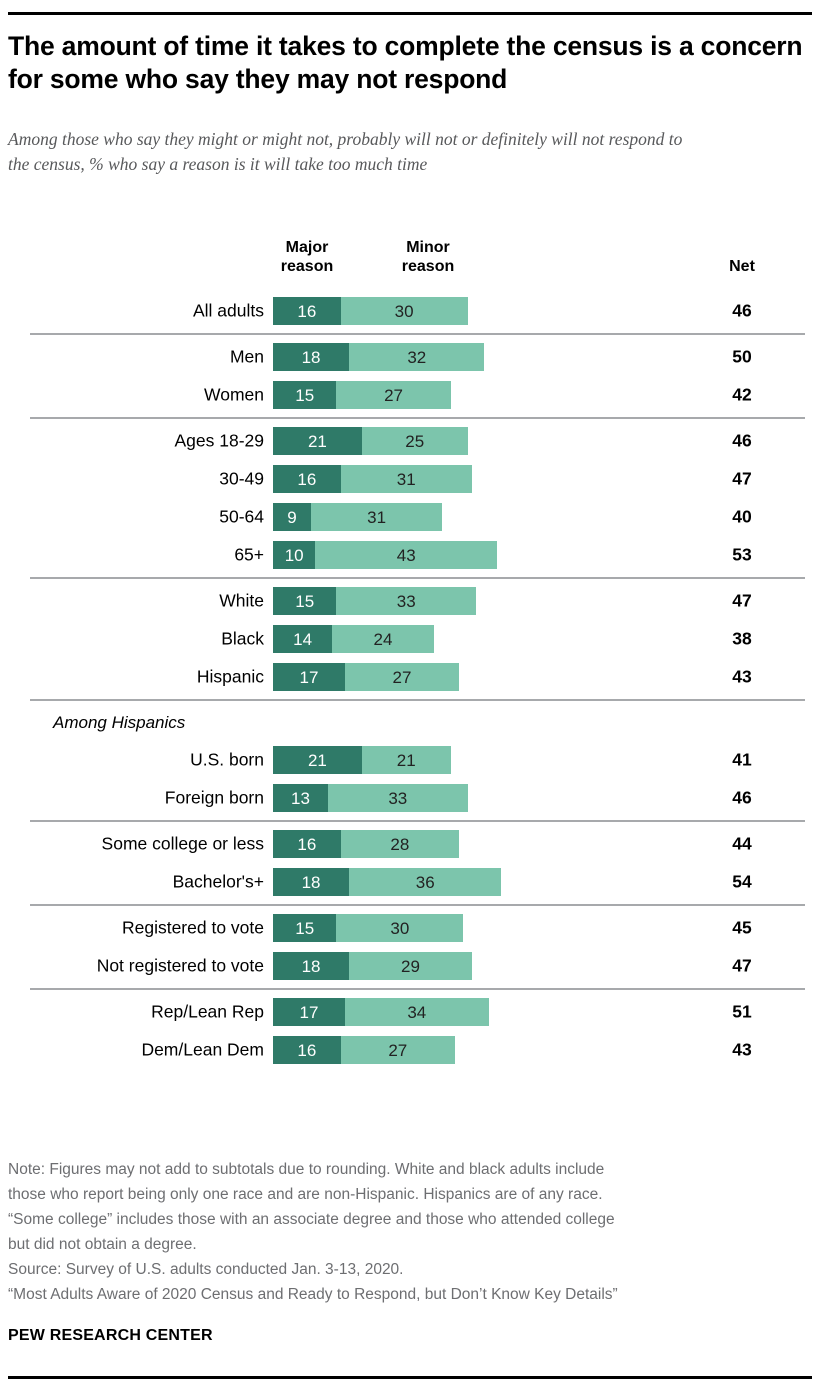  I want to click on row-bar-group: 17 27, so click(366, 677).